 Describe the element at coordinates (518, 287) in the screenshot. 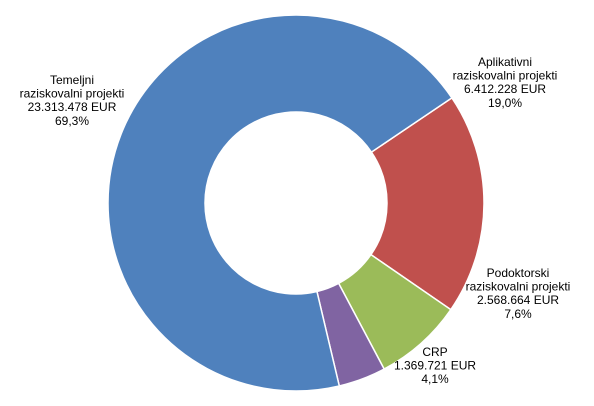

I see `slice-podoktorski-label-line: raziskovalni projekti` at that location.